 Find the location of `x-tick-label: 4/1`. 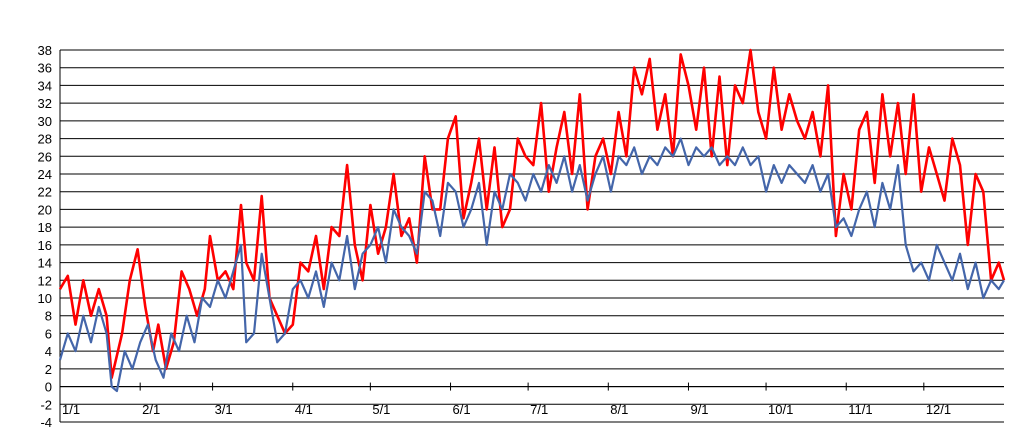

x-tick-label: 4/1 is located at coordinates (304, 409).